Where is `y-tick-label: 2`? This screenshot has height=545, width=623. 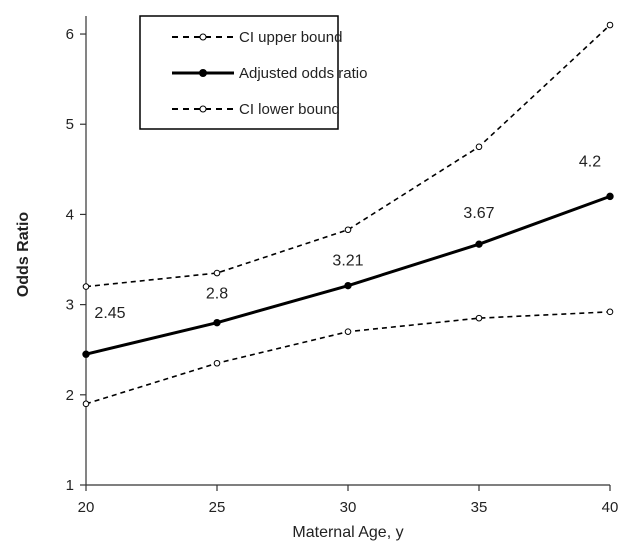
y-tick-label: 2 is located at coordinates (70, 395).